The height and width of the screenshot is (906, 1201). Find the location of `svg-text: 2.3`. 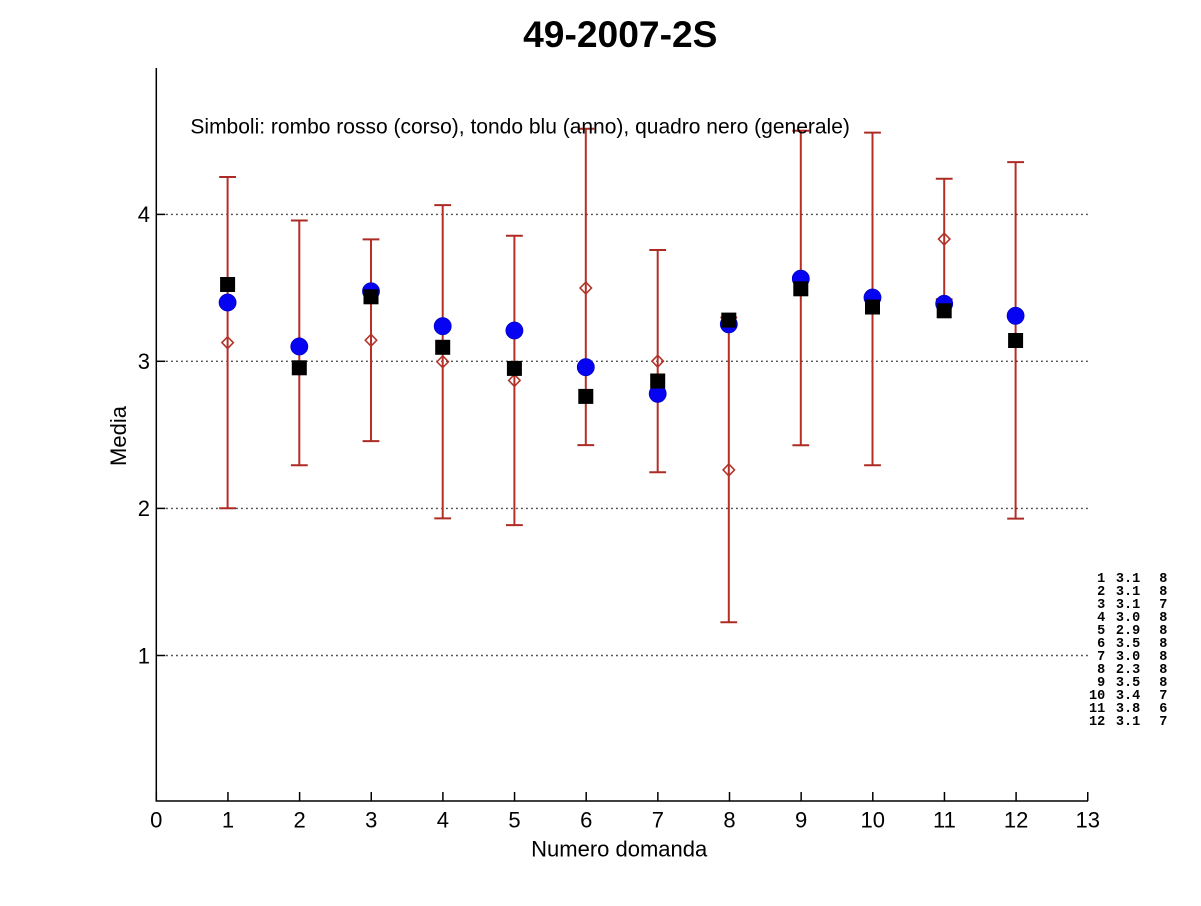

svg-text: 2.3 is located at coordinates (1128, 670).